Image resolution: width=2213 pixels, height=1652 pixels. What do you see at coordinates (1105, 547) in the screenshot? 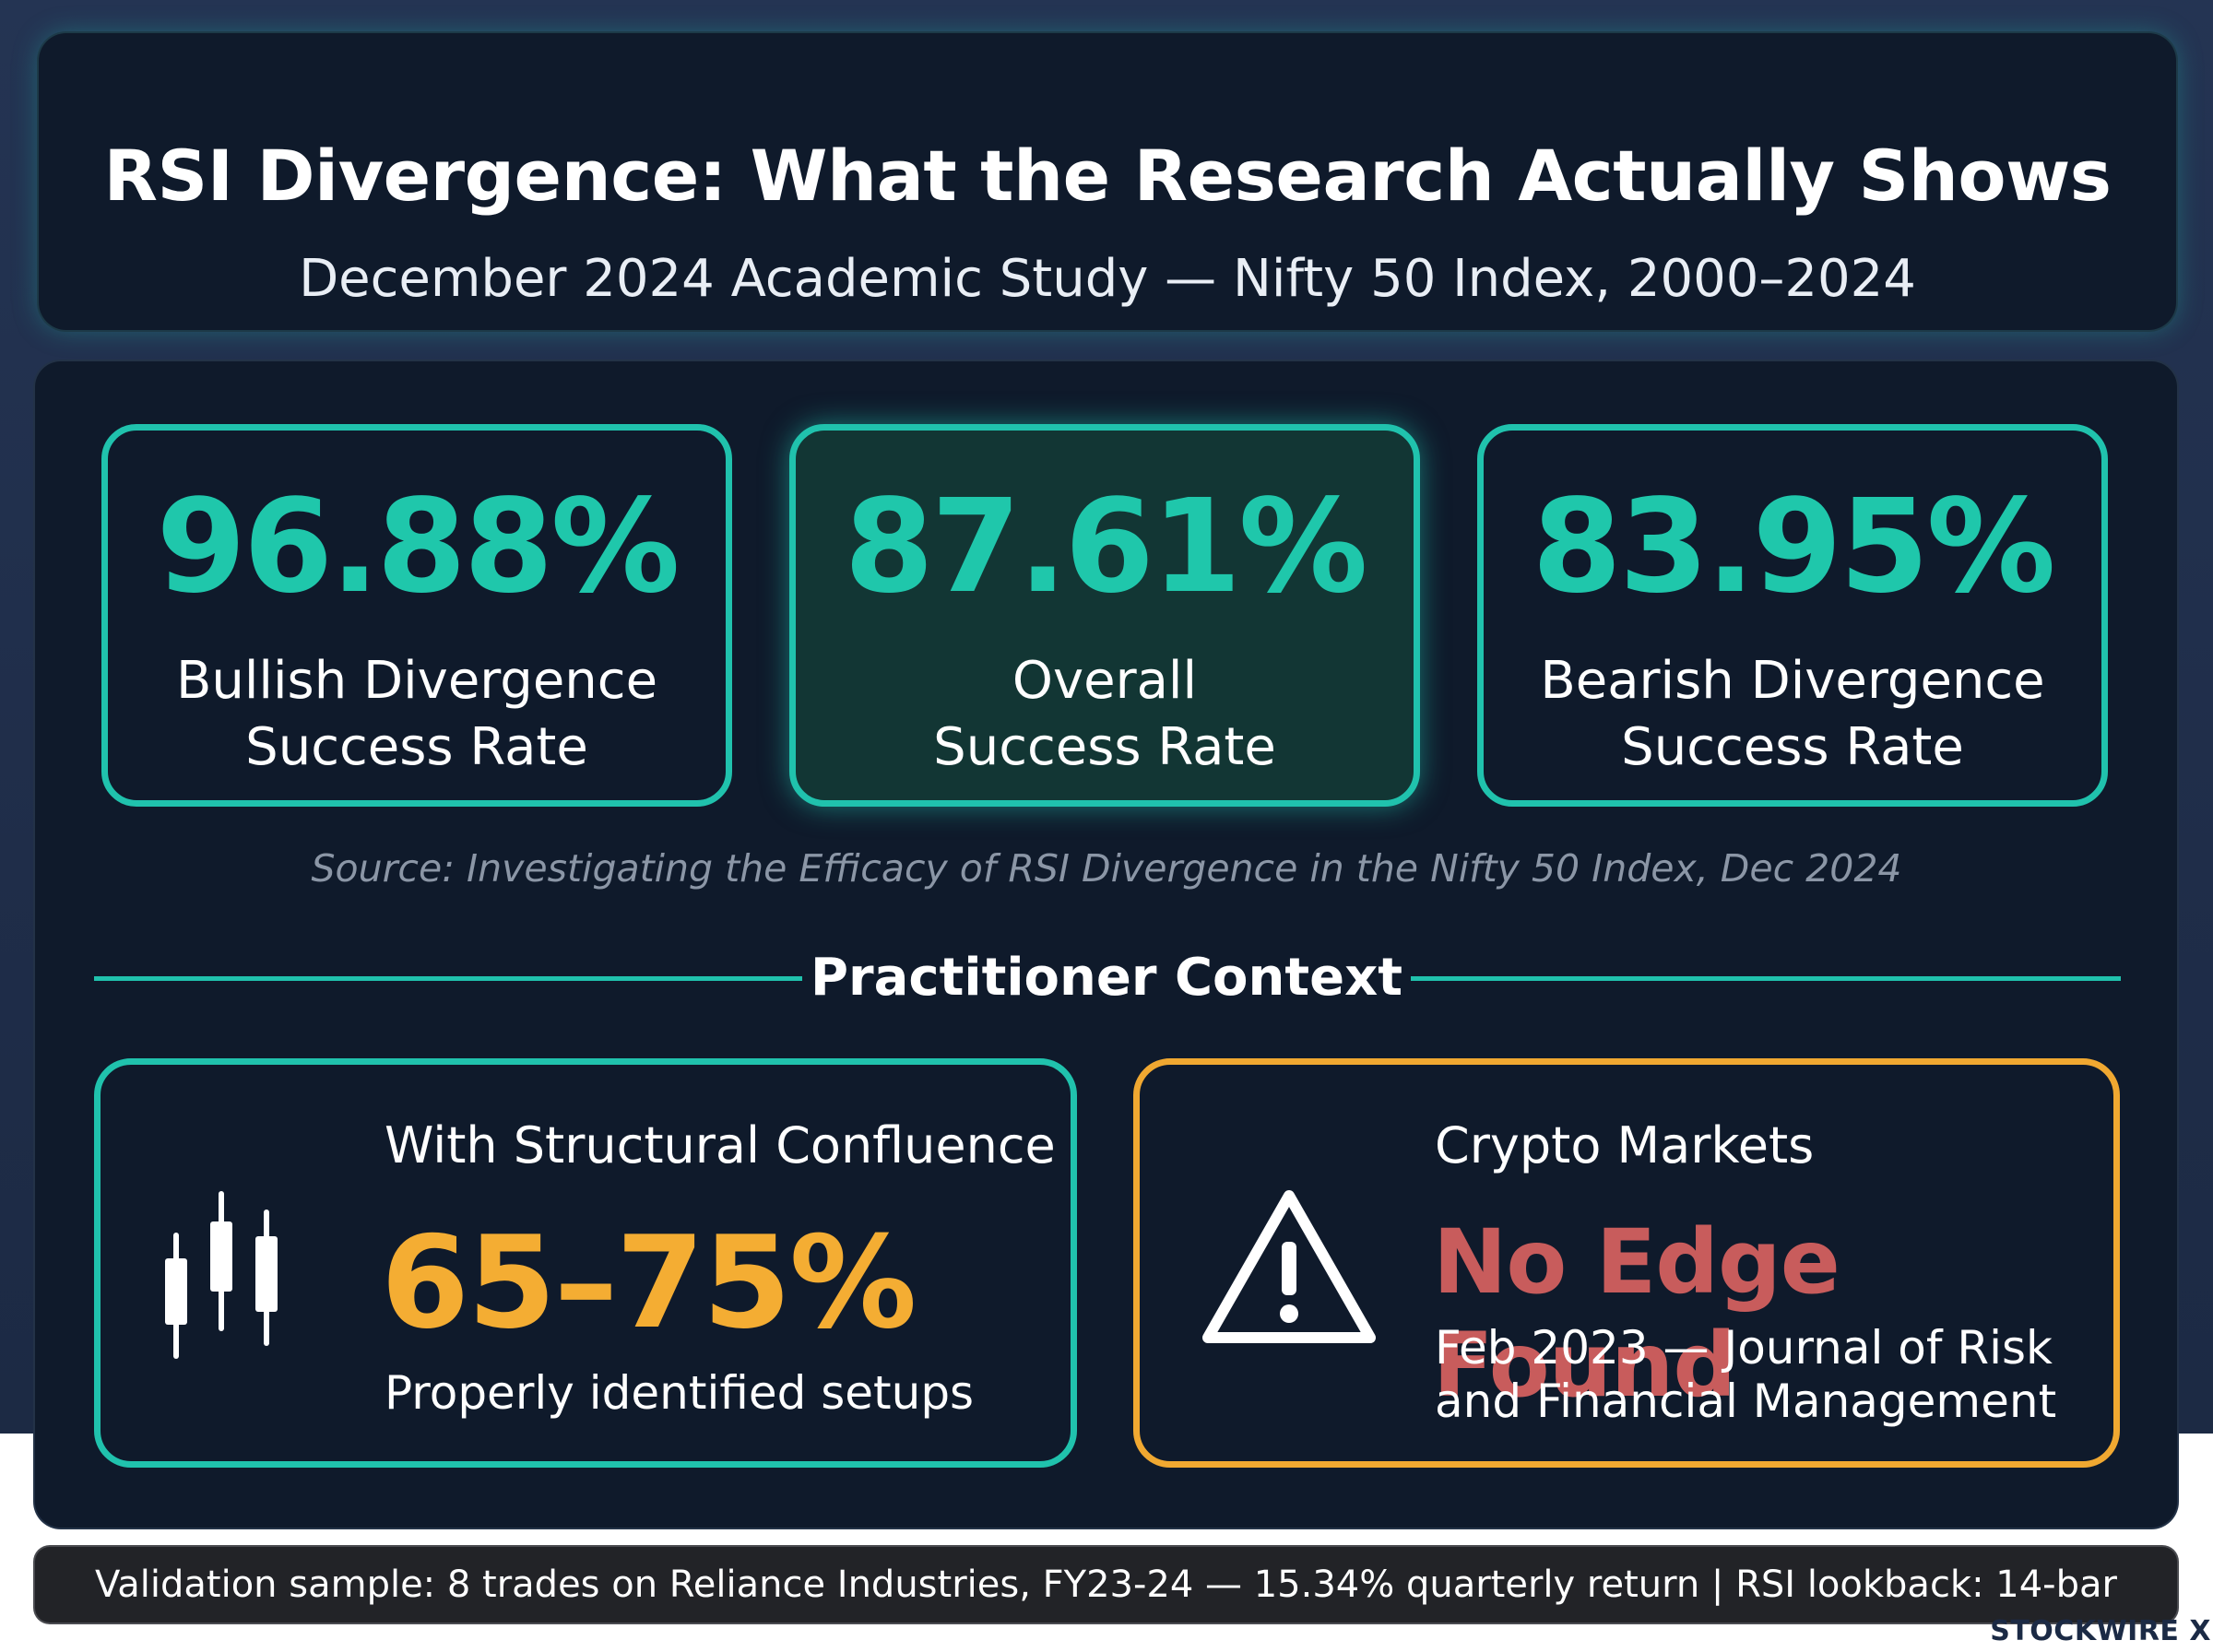
I see `stat-value: 87.61%` at bounding box center [1105, 547].